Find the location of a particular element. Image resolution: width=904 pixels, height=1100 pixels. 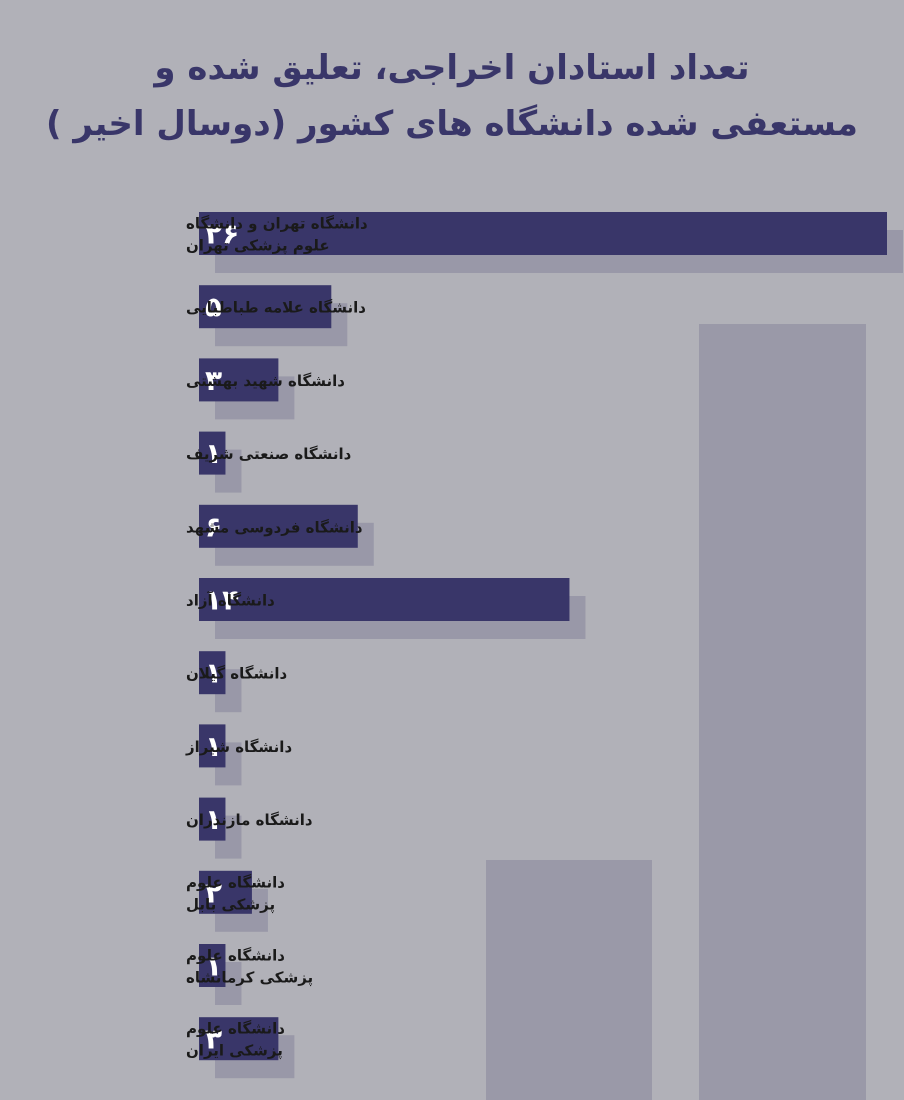

category-label: دانشگاه صنعتی شریف is located at coordinates (269, 454).